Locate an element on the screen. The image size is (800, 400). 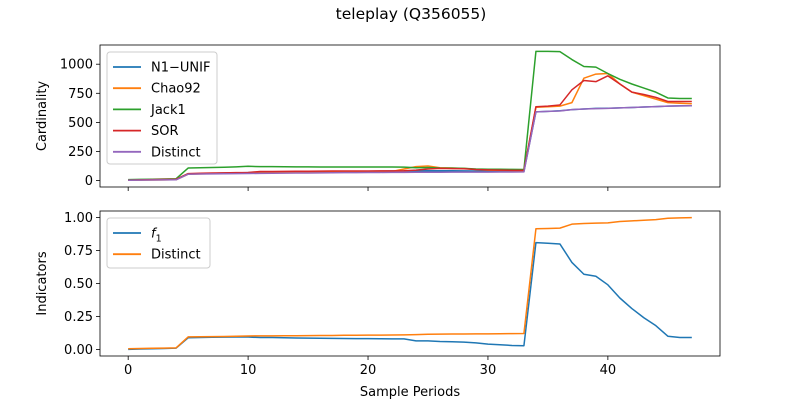
y-tick-label: 1000 is located at coordinates (76, 65).